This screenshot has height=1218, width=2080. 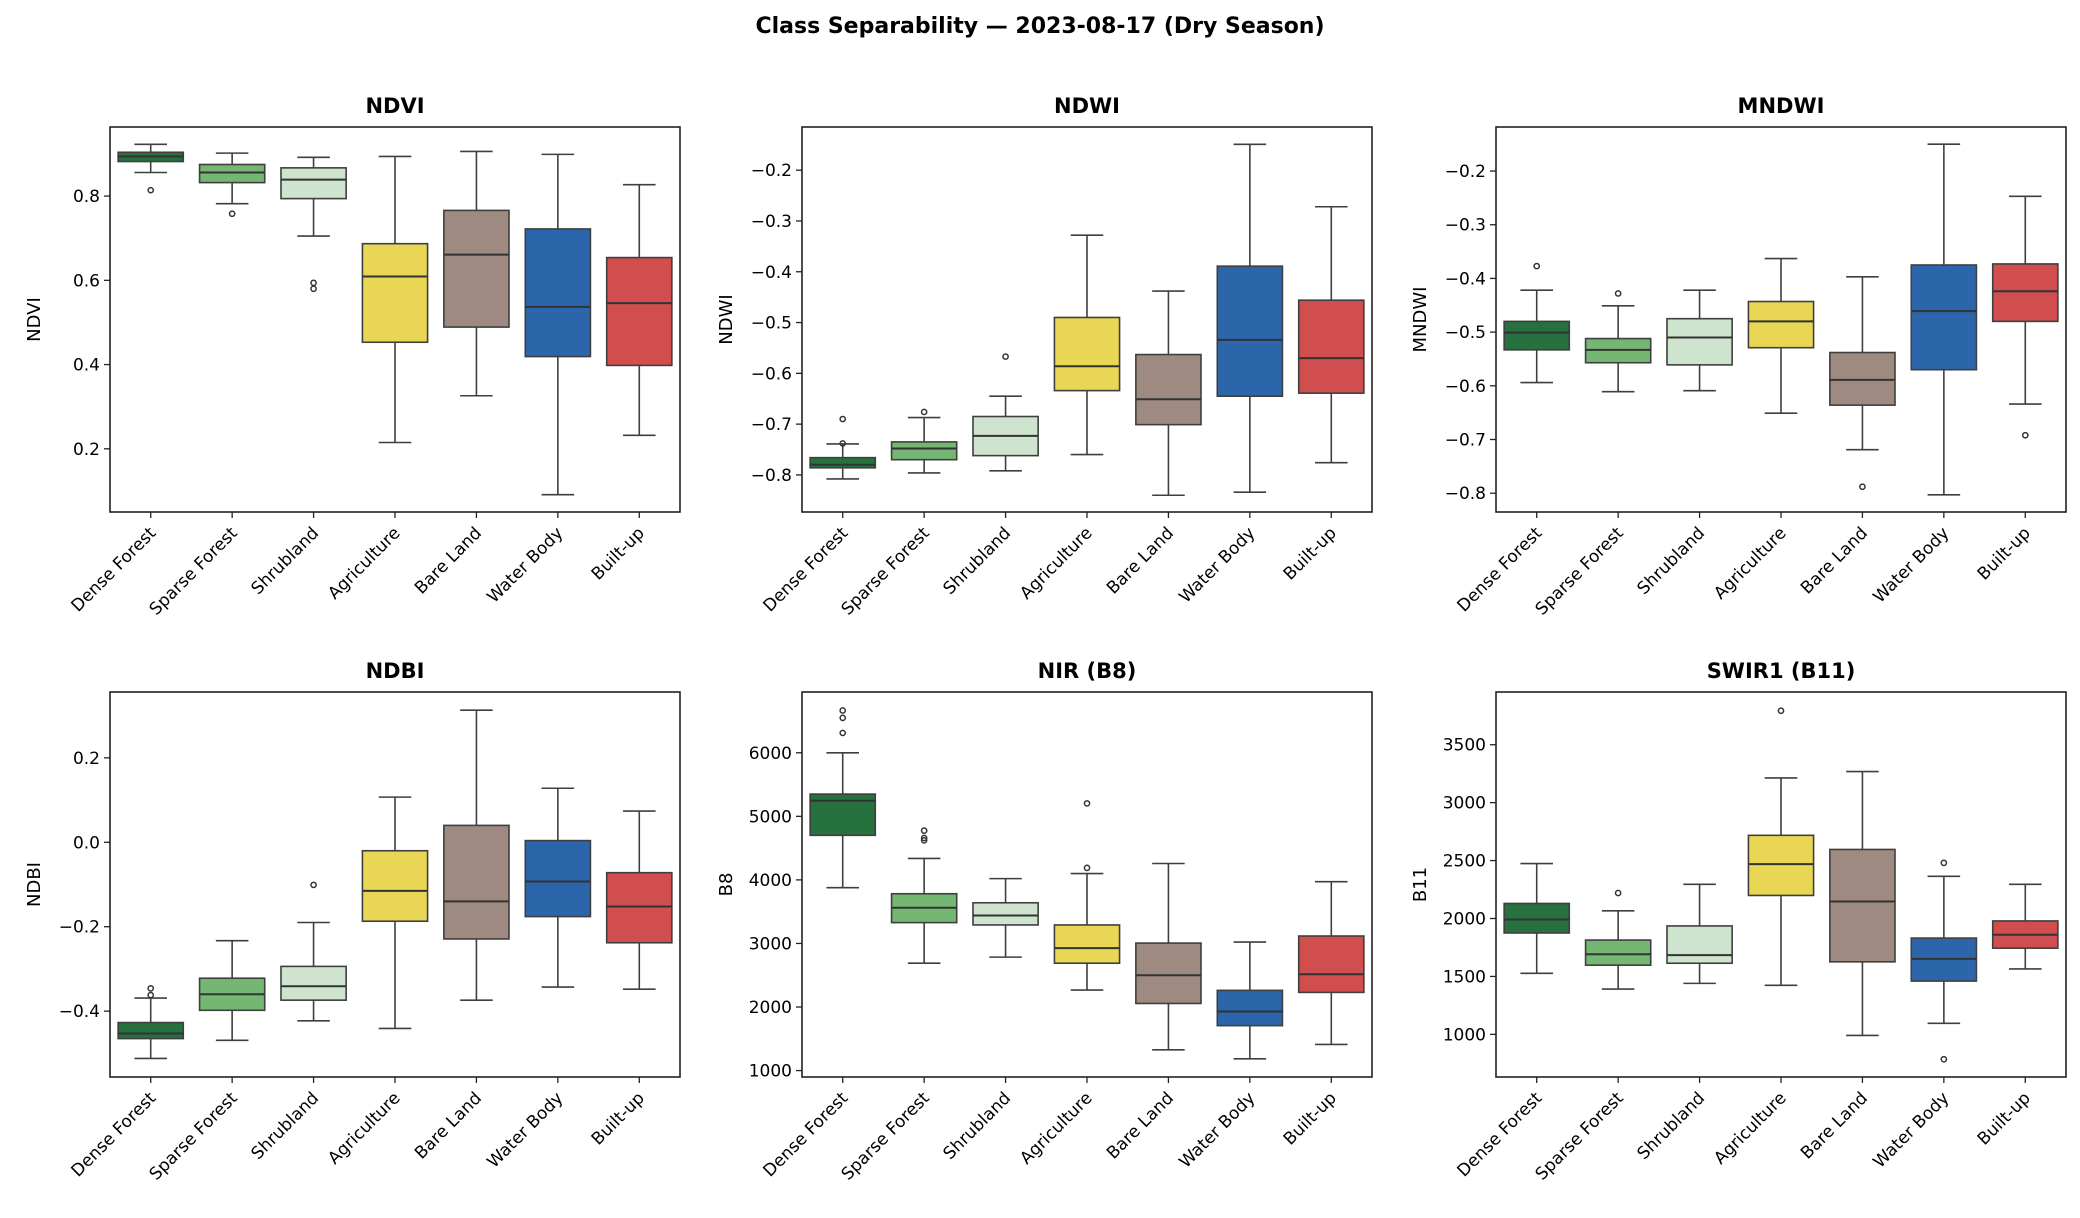 I want to click on y-tick-label: 1500, so click(x=1464, y=977).